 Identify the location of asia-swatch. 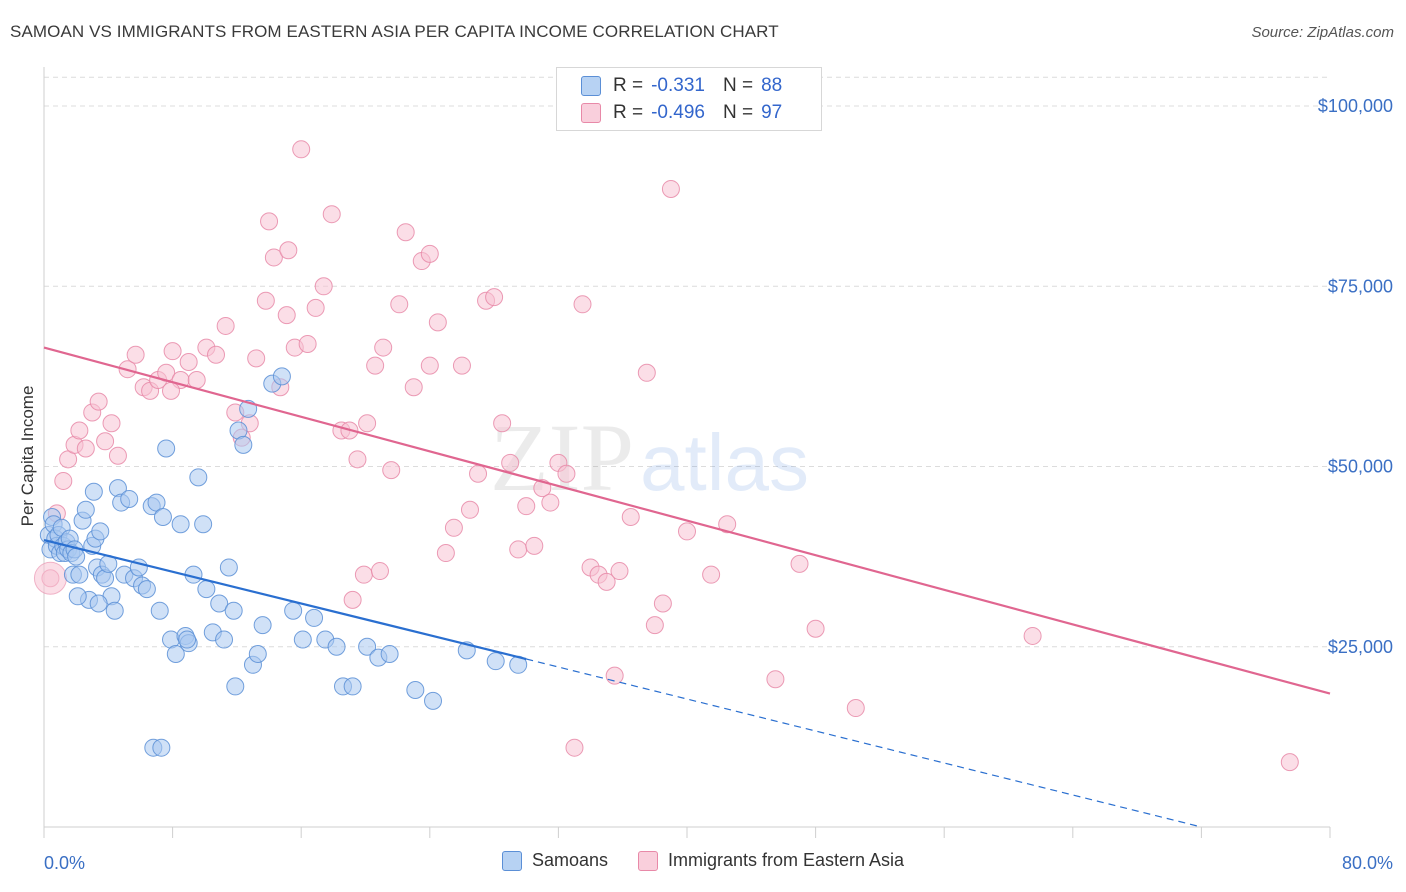
(591, 113).